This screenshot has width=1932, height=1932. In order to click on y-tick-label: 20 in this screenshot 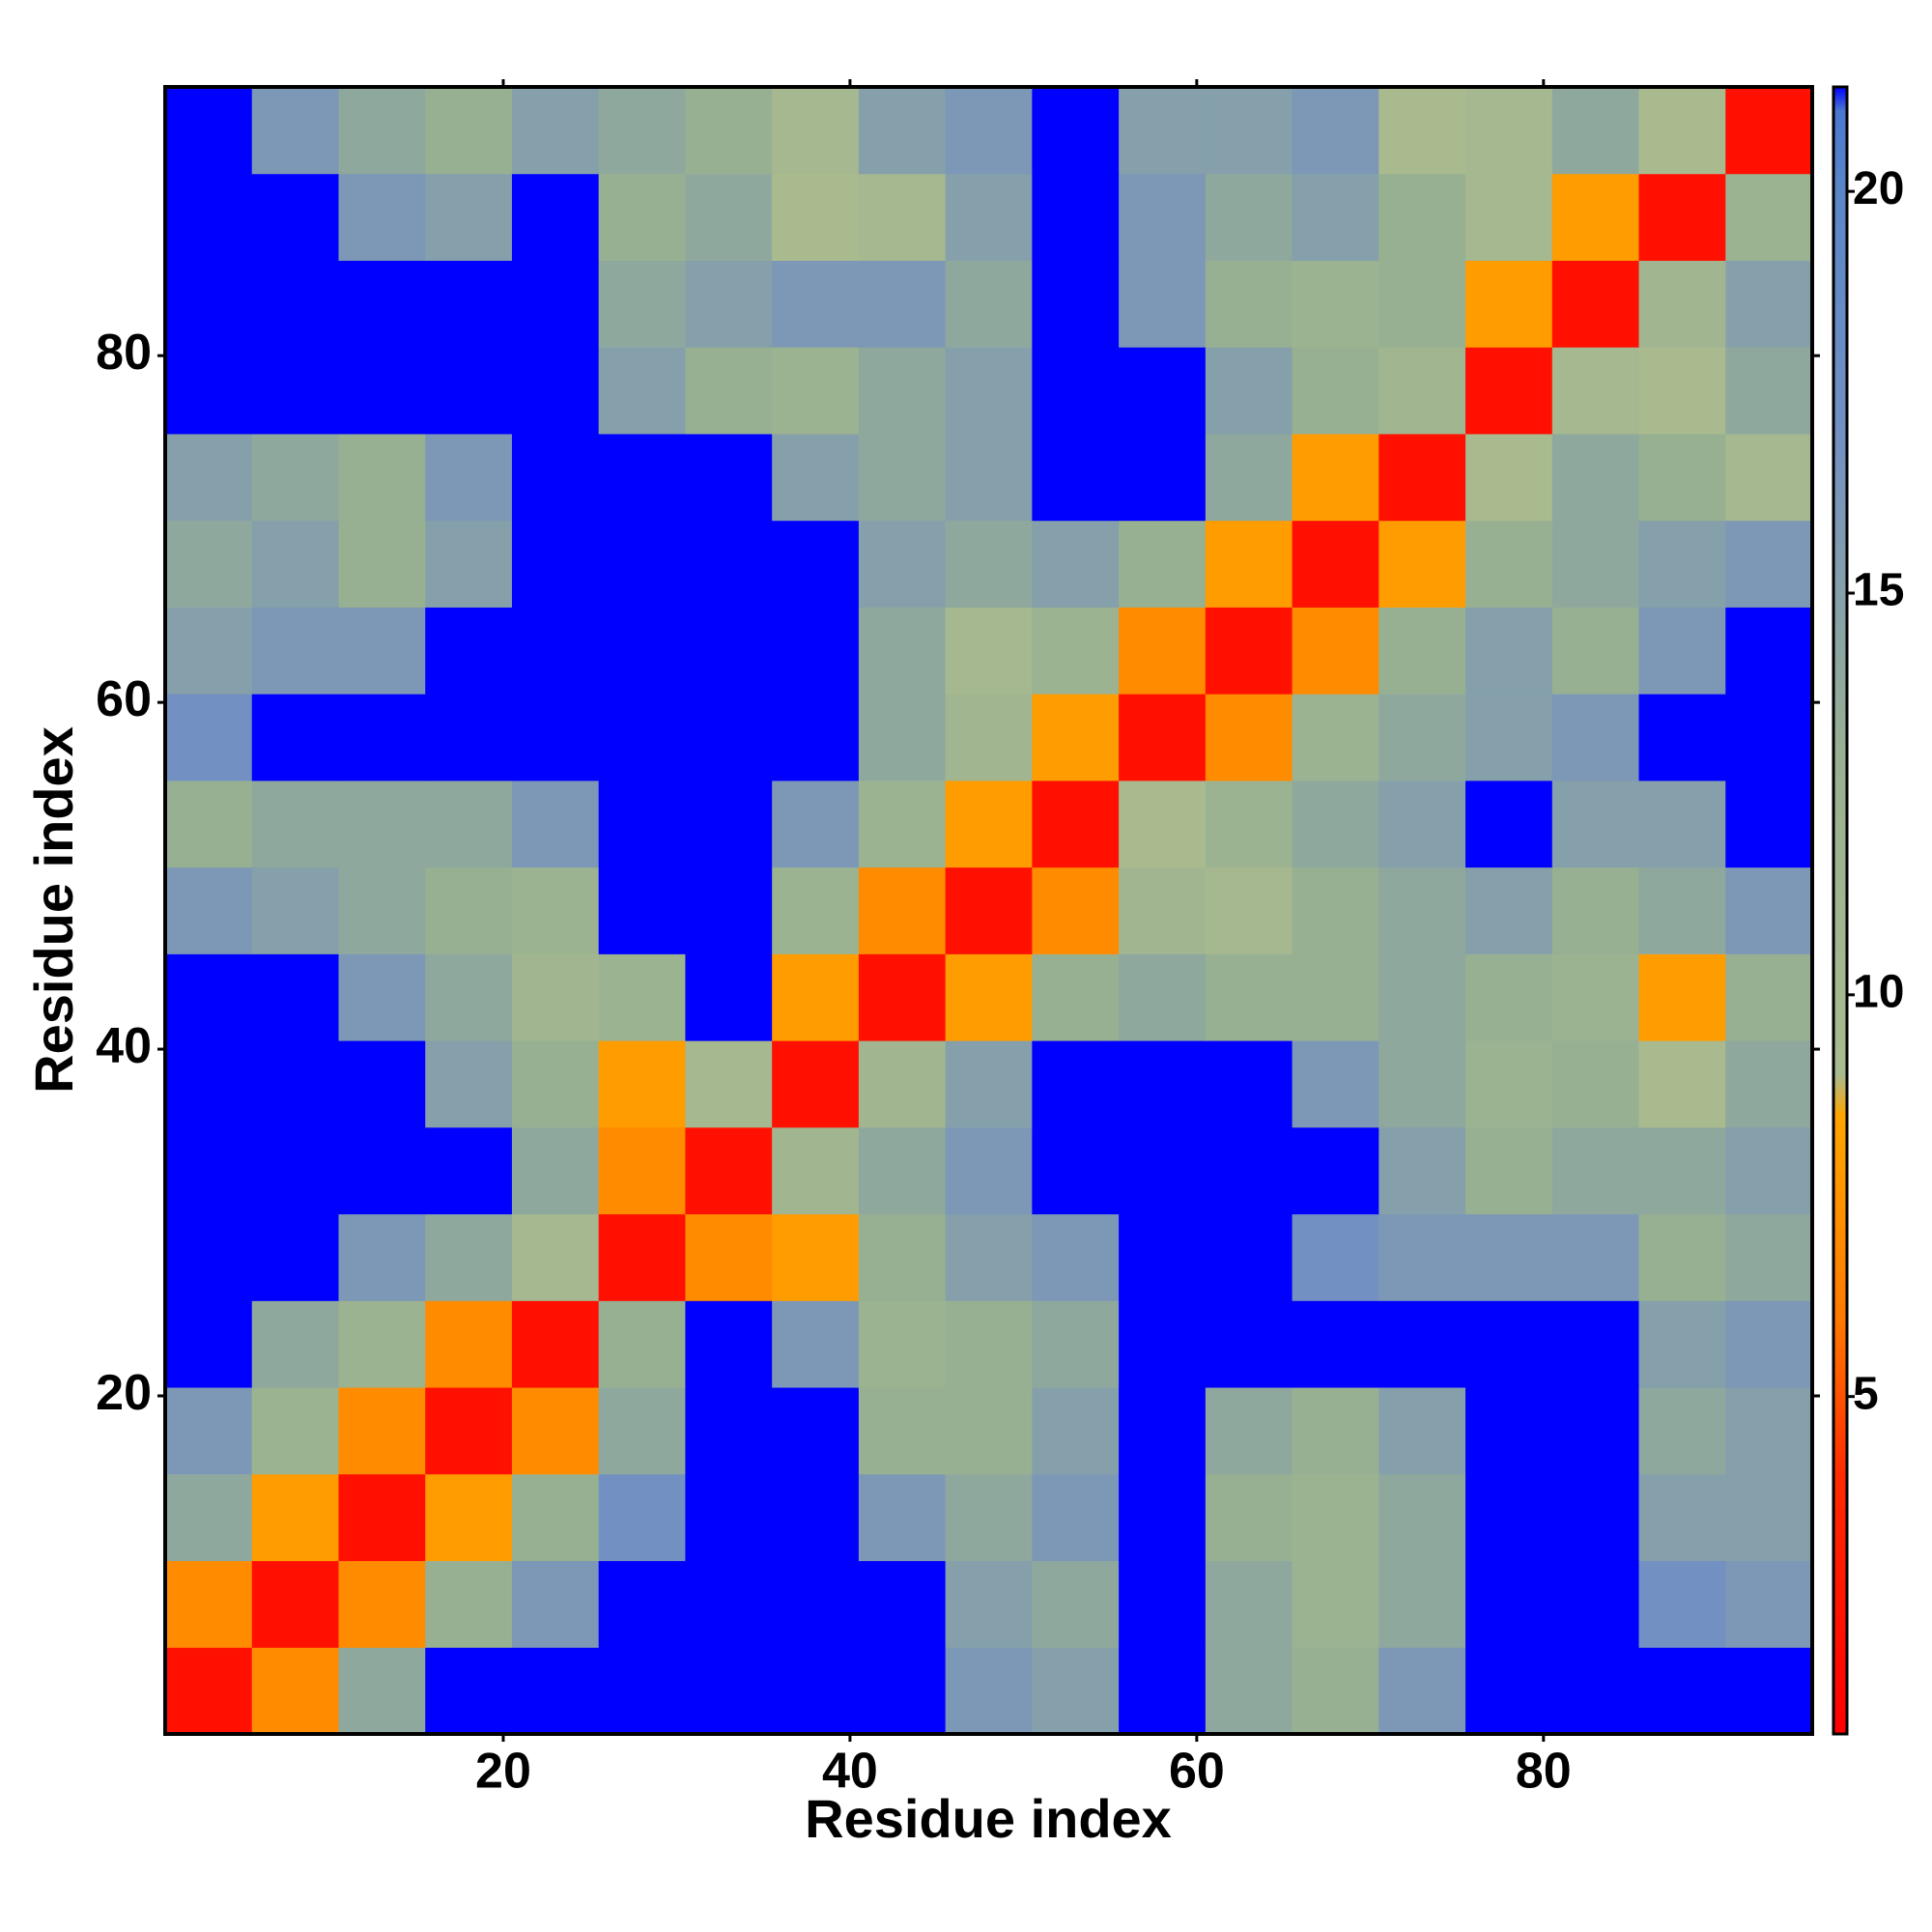, I will do `click(124, 1393)`.